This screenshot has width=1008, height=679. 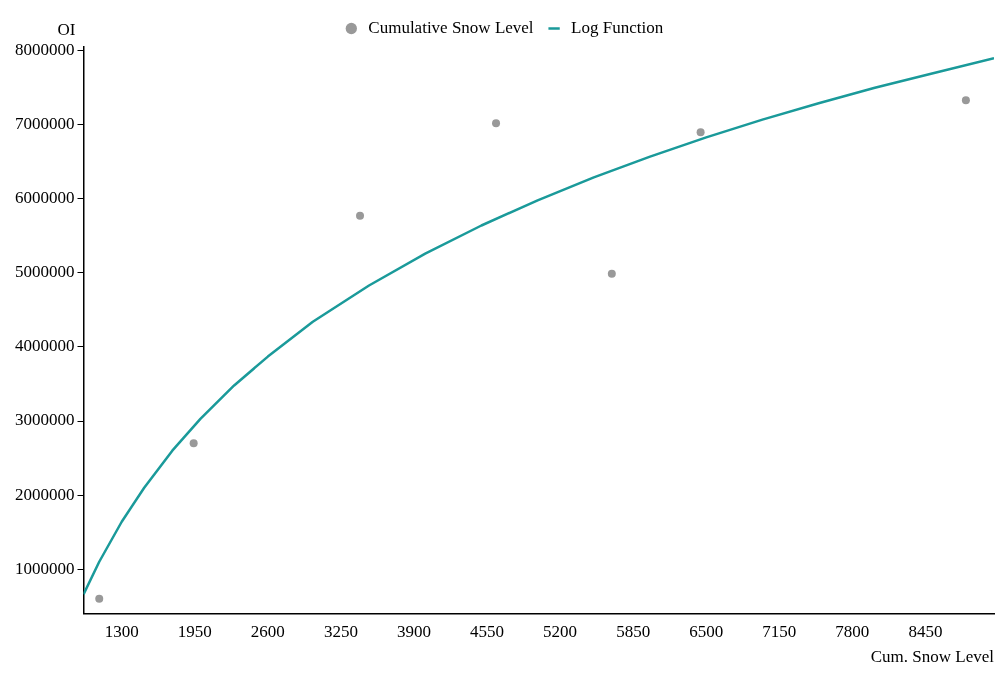 I want to click on legend-label: Log Function, so click(x=617, y=27).